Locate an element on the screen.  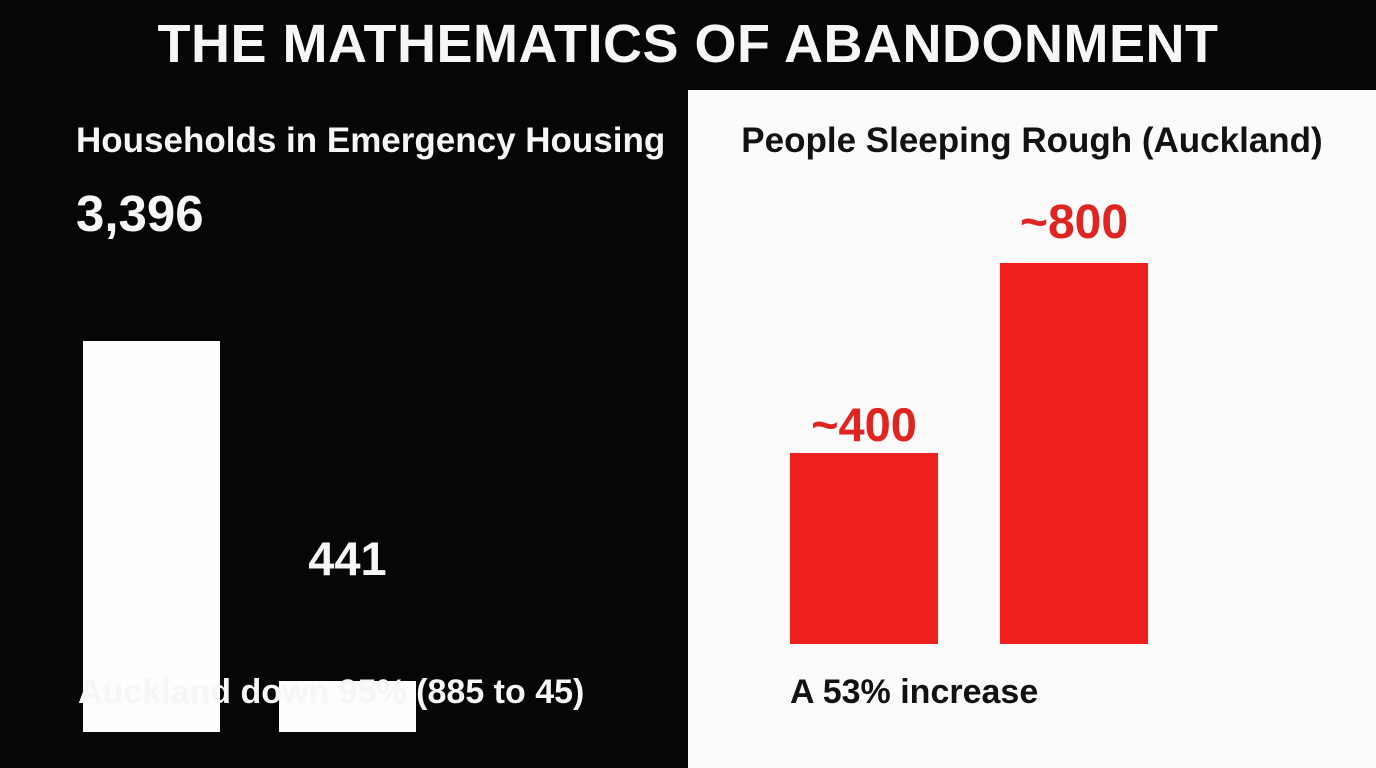
right-bar-after is located at coordinates (1074, 453).